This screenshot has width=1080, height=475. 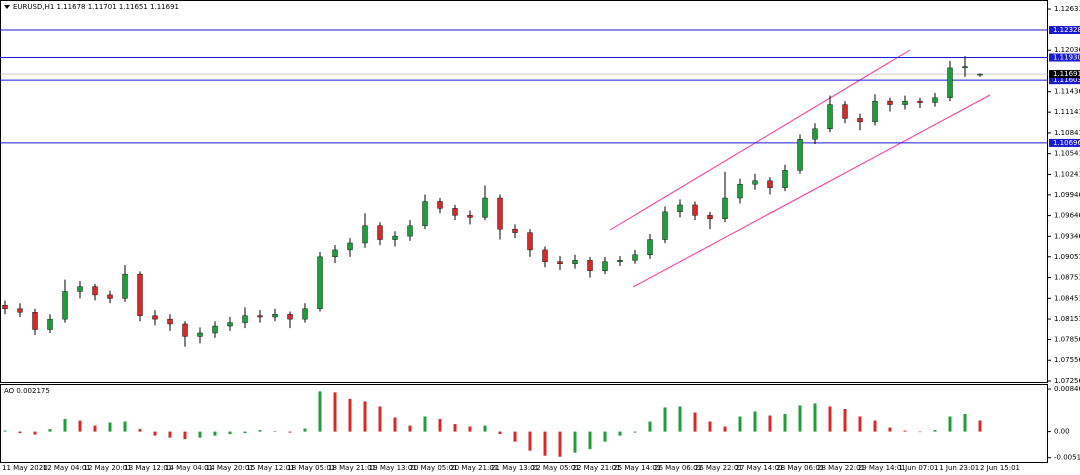 What do you see at coordinates (1067, 339) in the screenshot?
I see `y-tick-label: 1.07856` at bounding box center [1067, 339].